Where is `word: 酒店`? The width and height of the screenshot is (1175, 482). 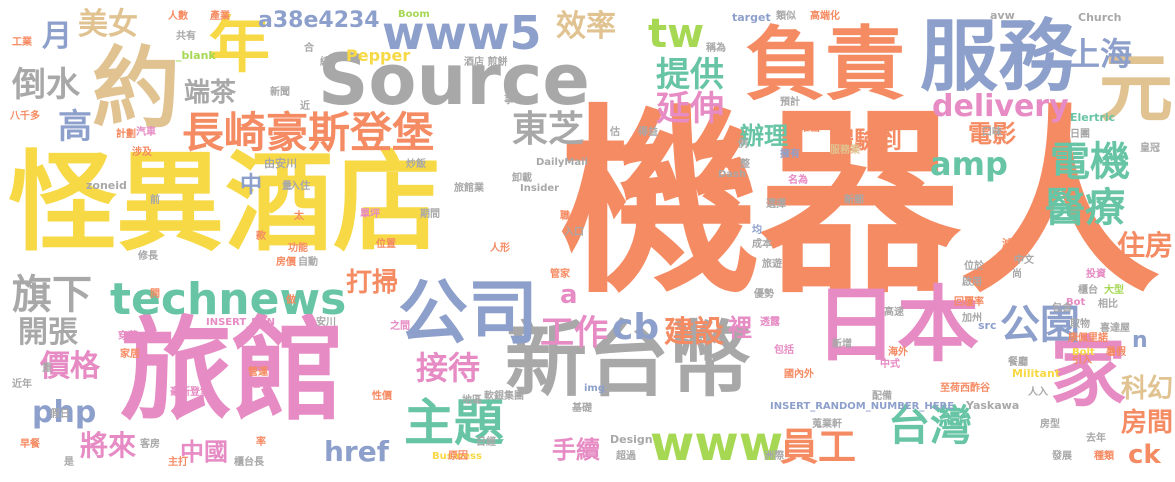 word: 酒店 is located at coordinates (333, 203).